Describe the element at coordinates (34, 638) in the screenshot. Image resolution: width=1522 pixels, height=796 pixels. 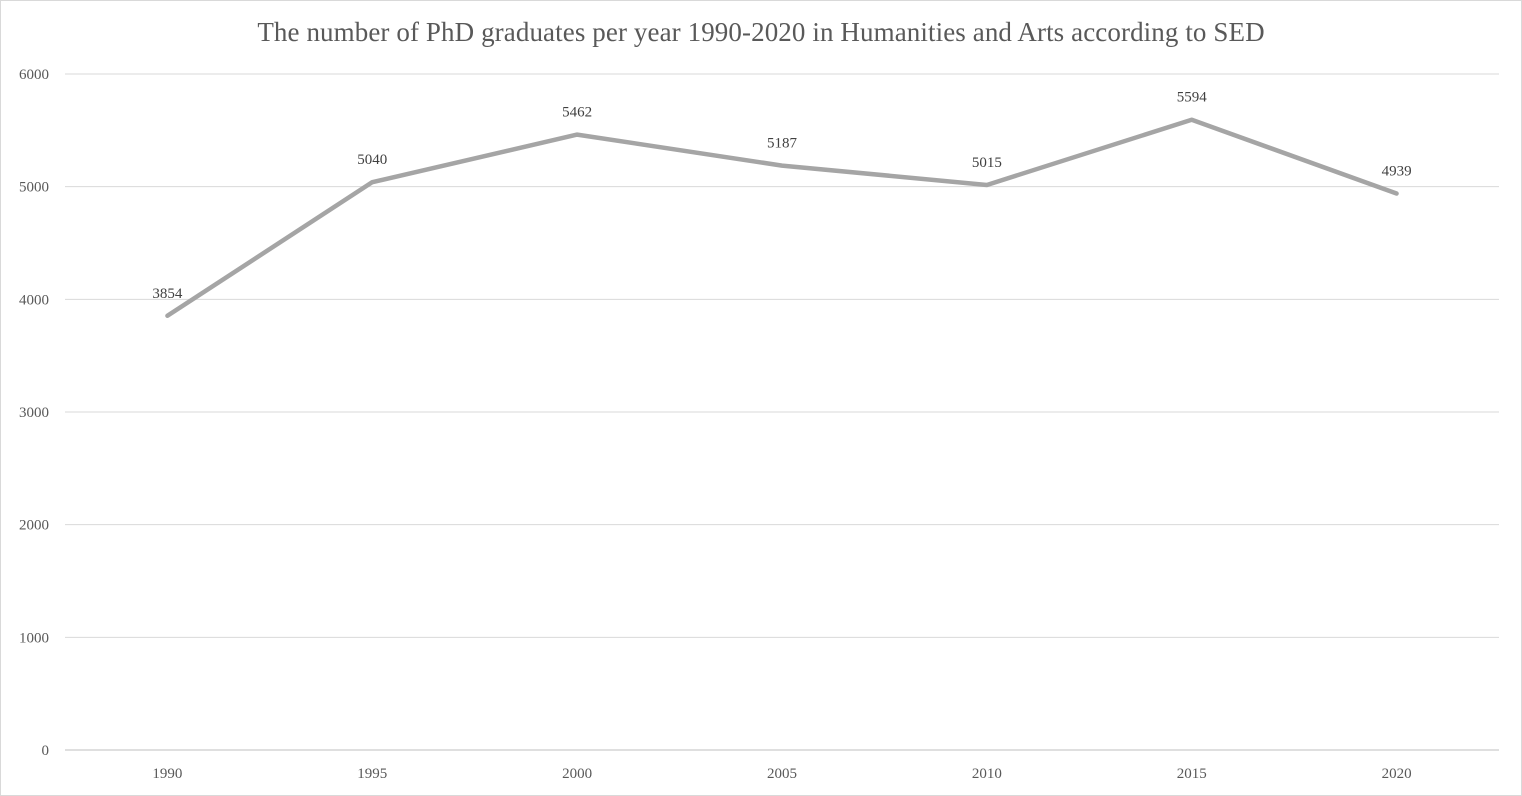
I see `y-tick-label: 1000` at that location.